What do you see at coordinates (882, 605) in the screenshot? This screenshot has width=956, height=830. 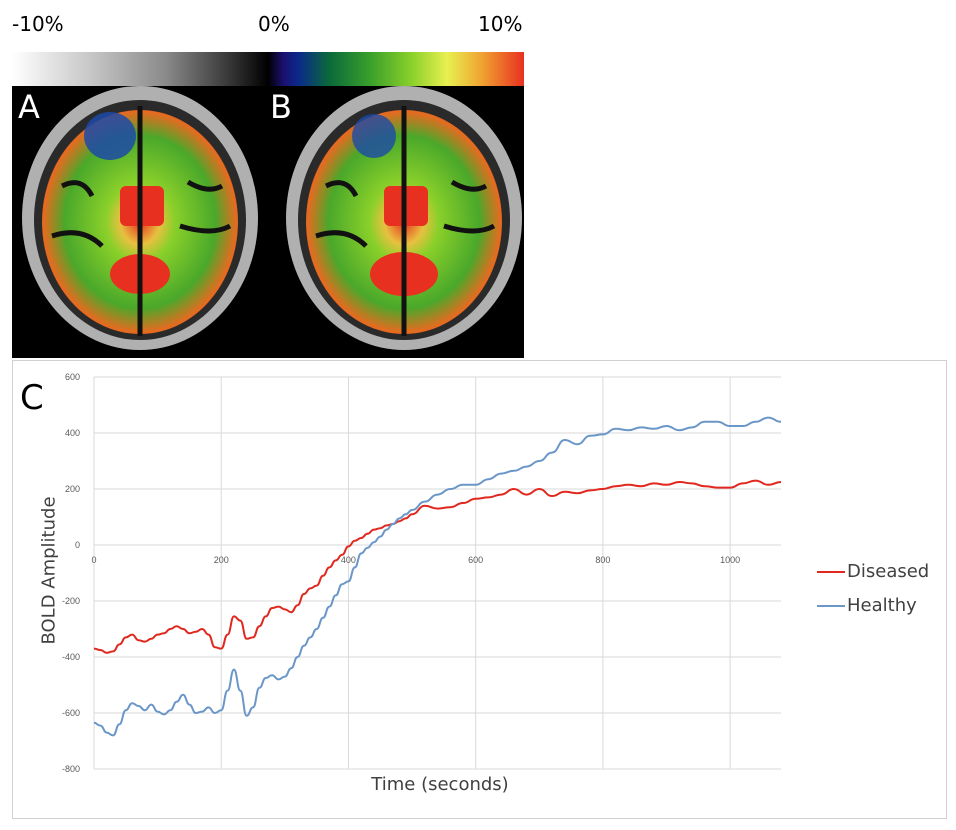 I see `legend-label-healthy: Healthy` at bounding box center [882, 605].